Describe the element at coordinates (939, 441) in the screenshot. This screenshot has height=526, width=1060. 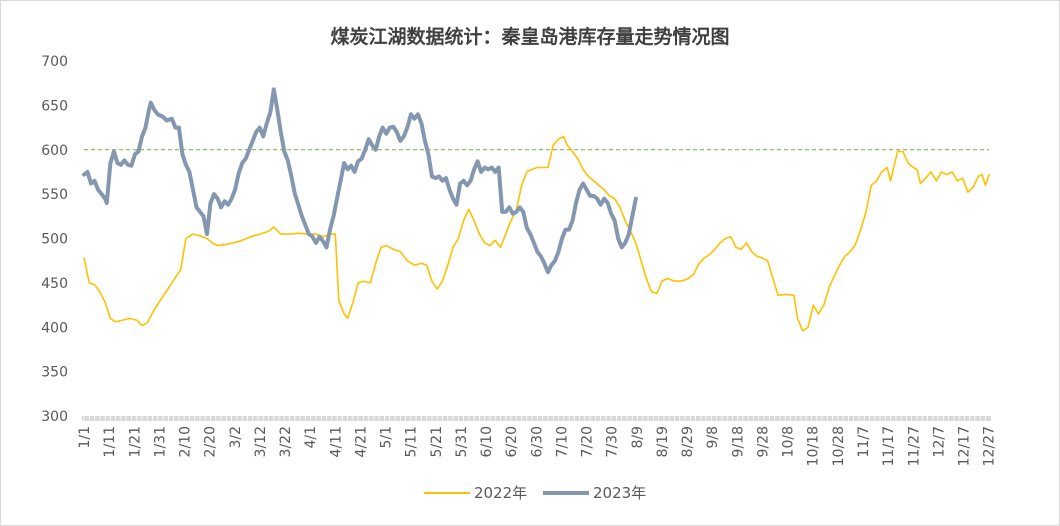
I see `x-tick-label: 12/7` at that location.